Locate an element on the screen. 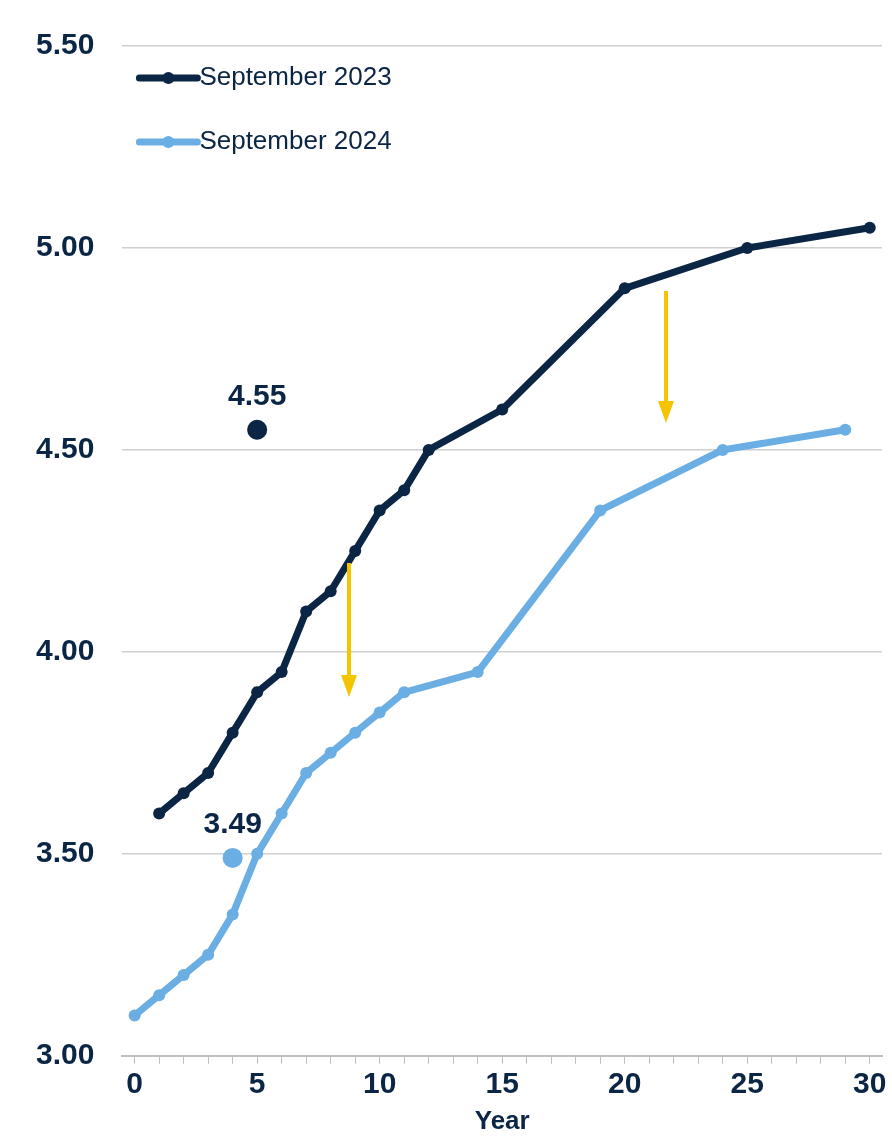 Image resolution: width=892 pixels, height=1145 pixels. x-tick-label: 25 is located at coordinates (747, 1083).